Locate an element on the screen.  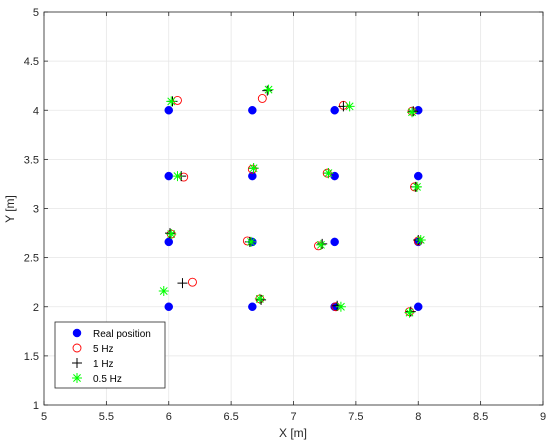
x-tick-label: 5 is located at coordinates (44, 417).